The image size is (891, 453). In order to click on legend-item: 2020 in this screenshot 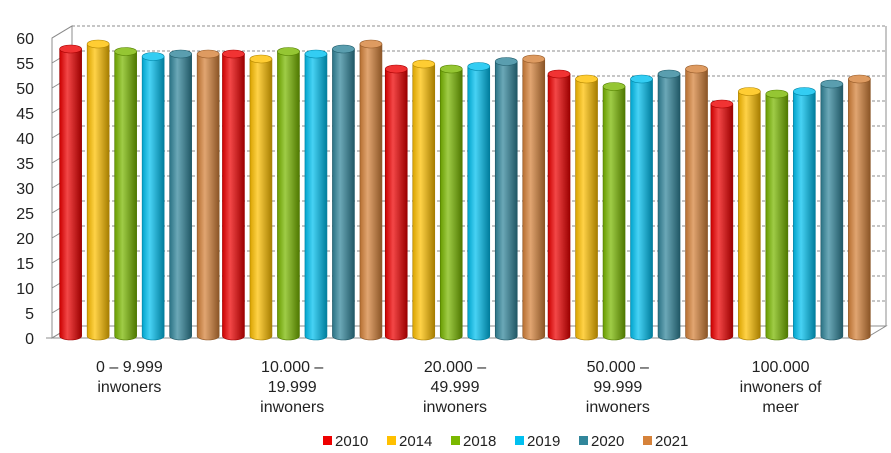, I will do `click(601, 441)`.